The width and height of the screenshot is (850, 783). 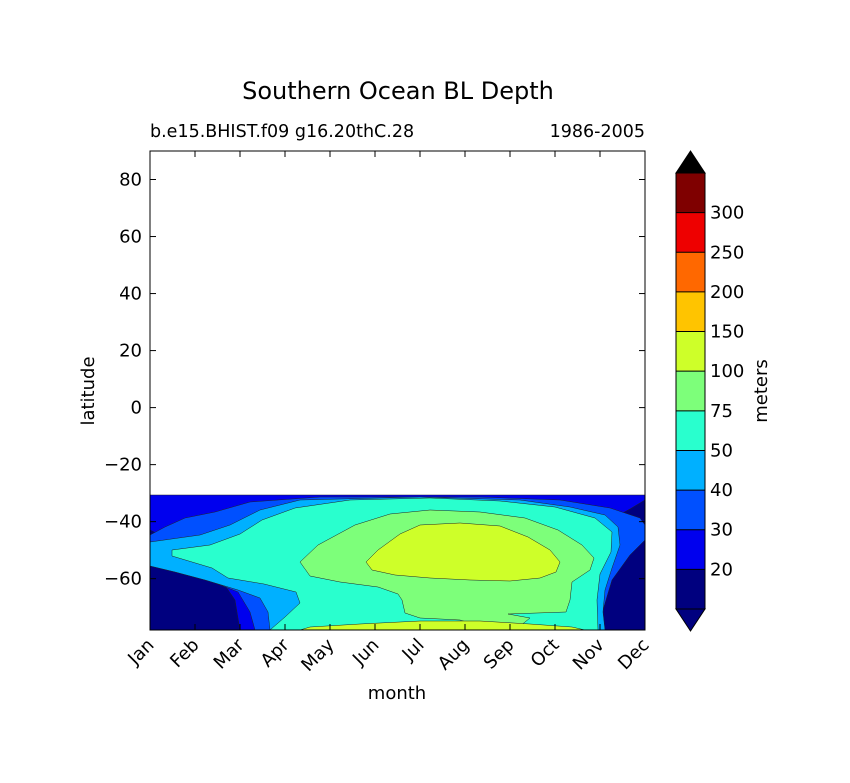 I want to click on y-tick-label: 0, so click(x=136, y=408).